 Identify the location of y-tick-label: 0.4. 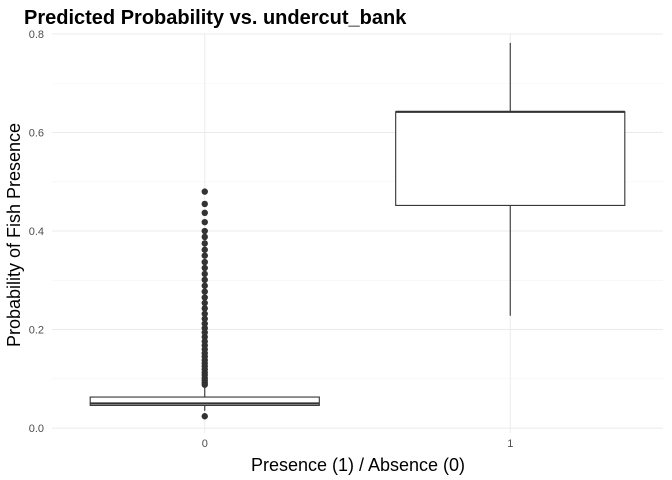
(36, 232).